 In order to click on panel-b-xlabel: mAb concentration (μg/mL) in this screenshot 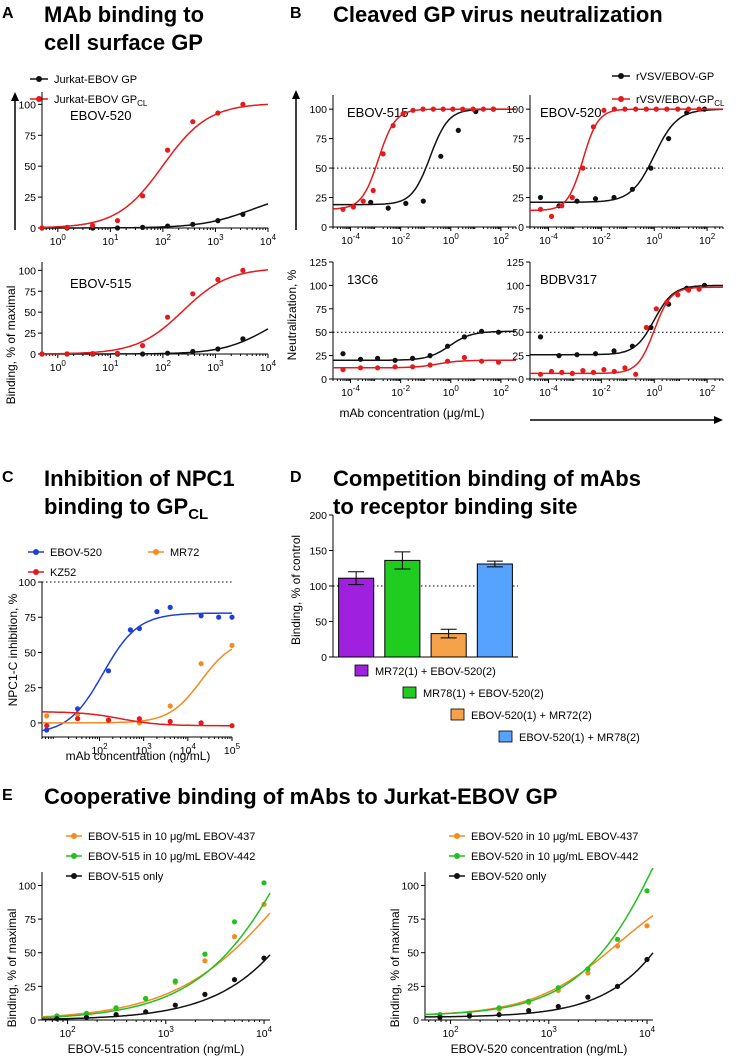, I will do `click(412, 413)`.